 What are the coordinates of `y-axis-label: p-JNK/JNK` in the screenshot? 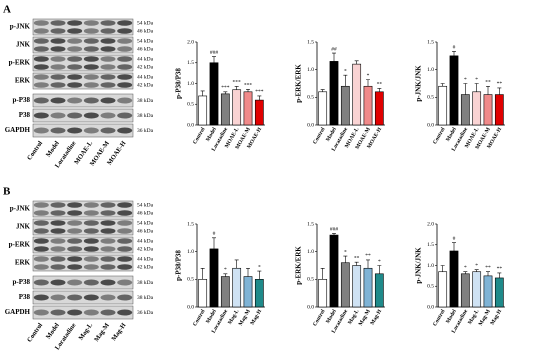 It's located at (419, 265).